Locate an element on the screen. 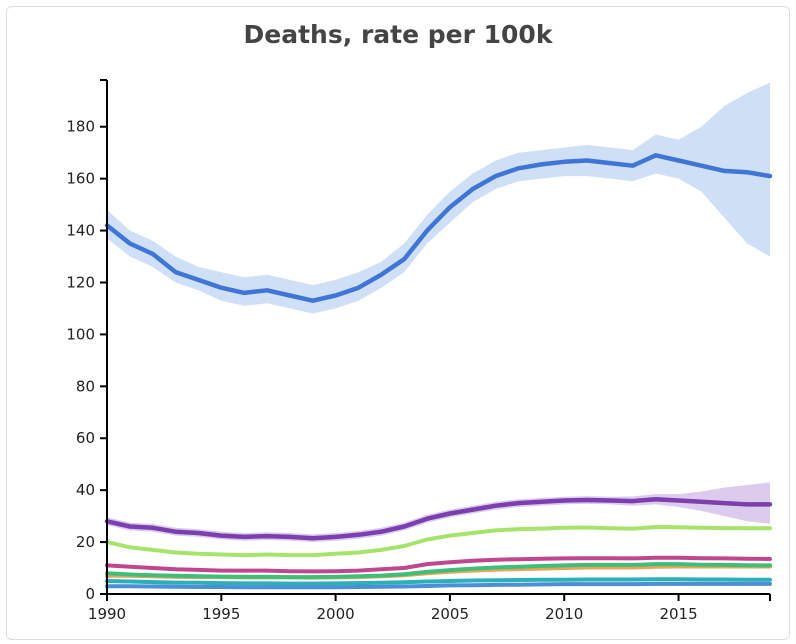 The height and width of the screenshot is (644, 796). y-tick-label: 20 is located at coordinates (85, 542).